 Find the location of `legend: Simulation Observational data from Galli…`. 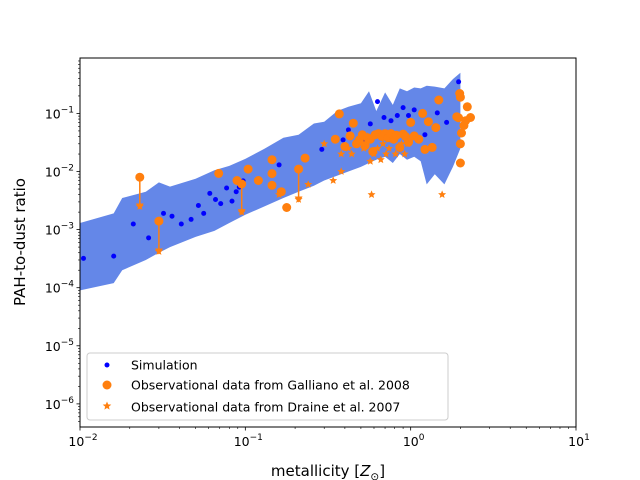

legend: Simulation Observational data from Galli… is located at coordinates (267, 386).